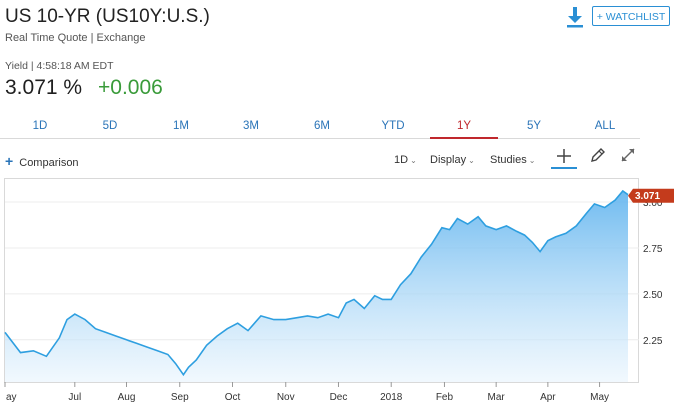 The width and height of the screenshot is (680, 412). I want to click on draw-tool-button, so click(598, 155).